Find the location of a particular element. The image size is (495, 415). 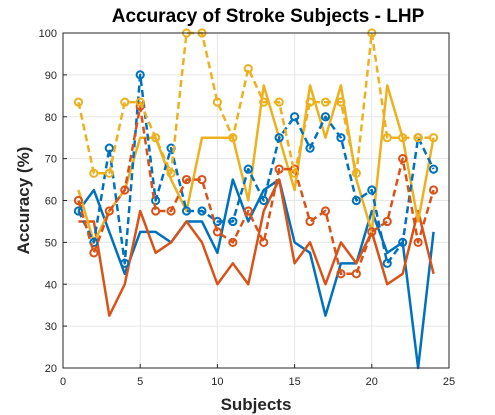

y-tick-label: 90 is located at coordinates (51, 76).